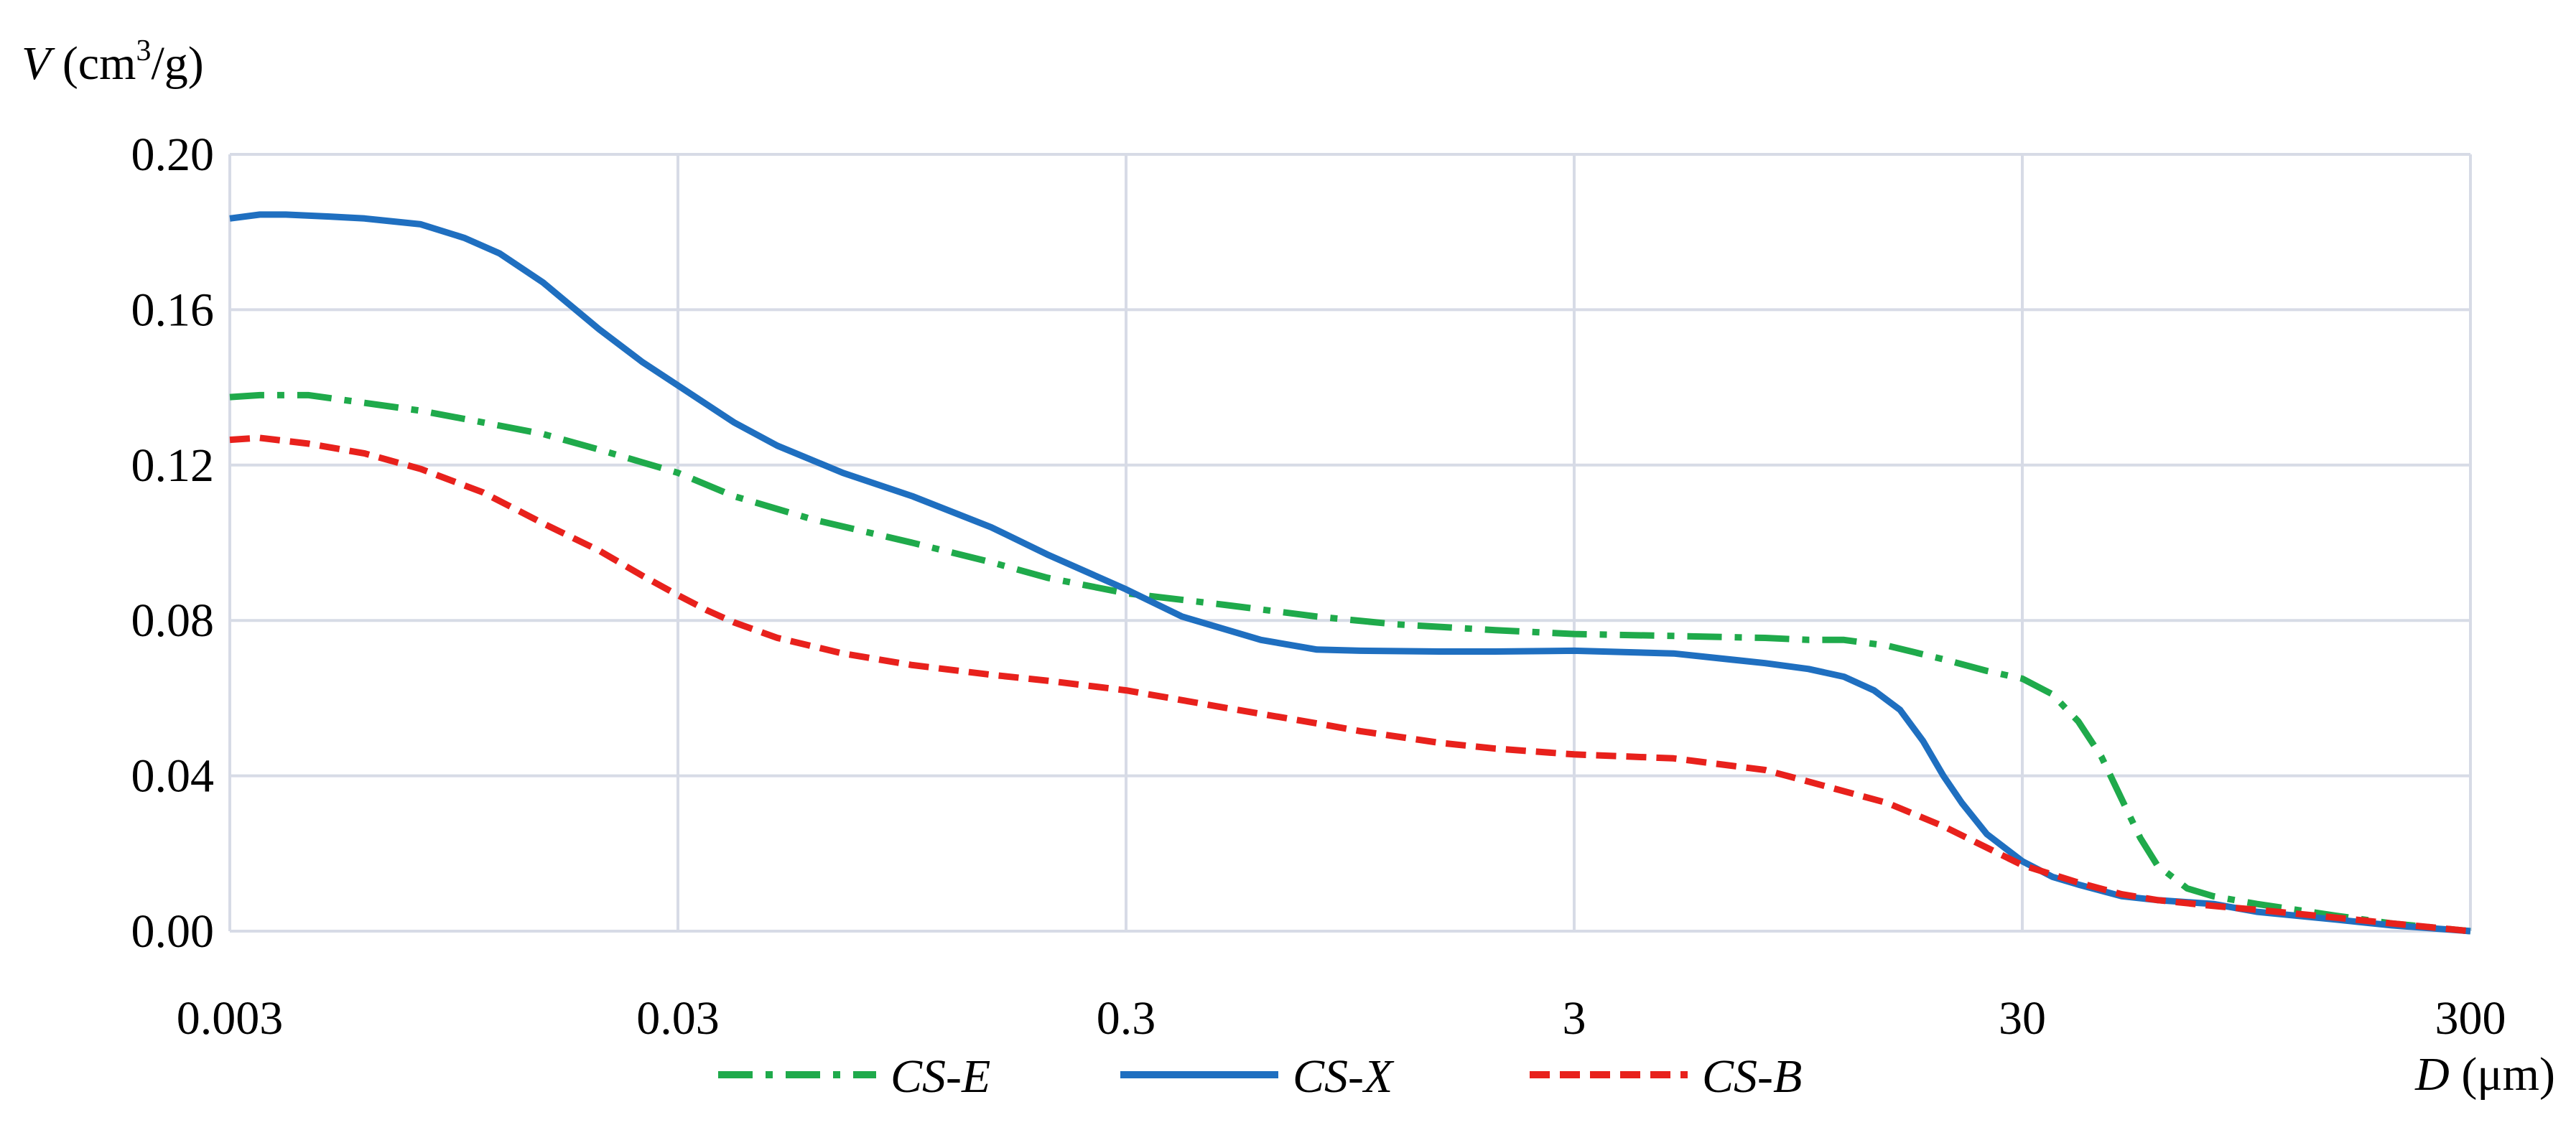  Describe the element at coordinates (1126, 1018) in the screenshot. I see `x-tick-label: 0.3` at that location.